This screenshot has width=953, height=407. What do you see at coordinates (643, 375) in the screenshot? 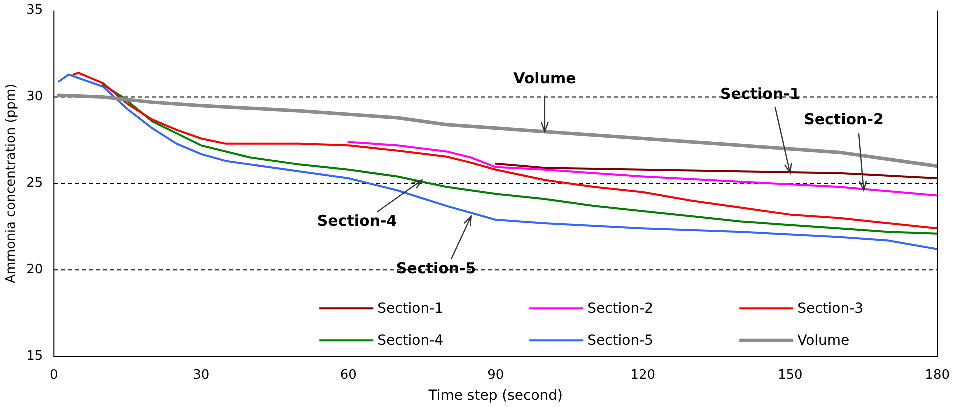
I see `x-tick-label: 120` at bounding box center [643, 375].